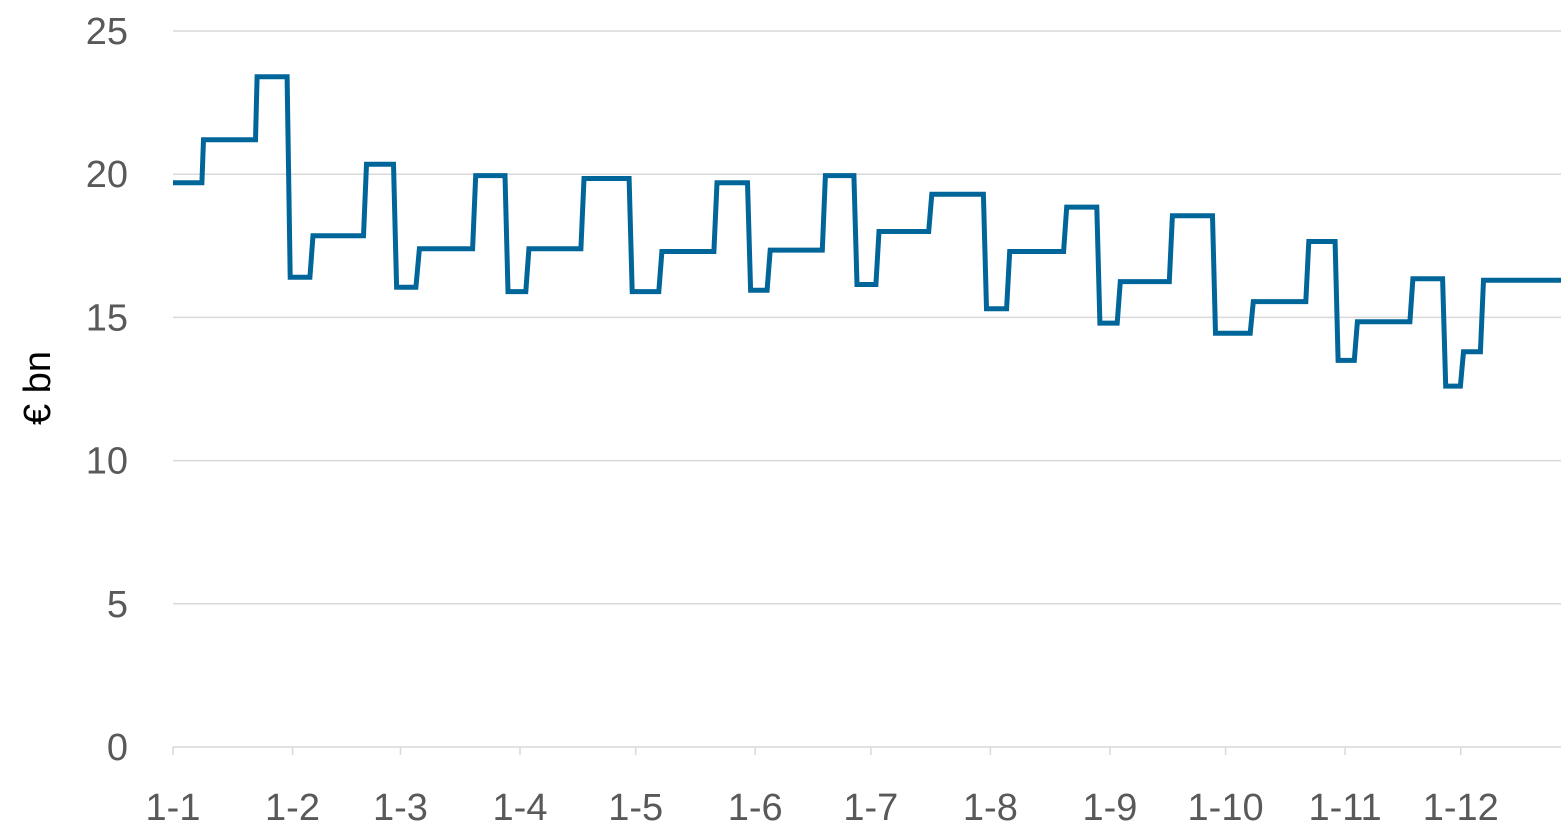 Image resolution: width=1561 pixels, height=827 pixels. What do you see at coordinates (1344, 807) in the screenshot?
I see `x-tick-label: 1-11` at bounding box center [1344, 807].